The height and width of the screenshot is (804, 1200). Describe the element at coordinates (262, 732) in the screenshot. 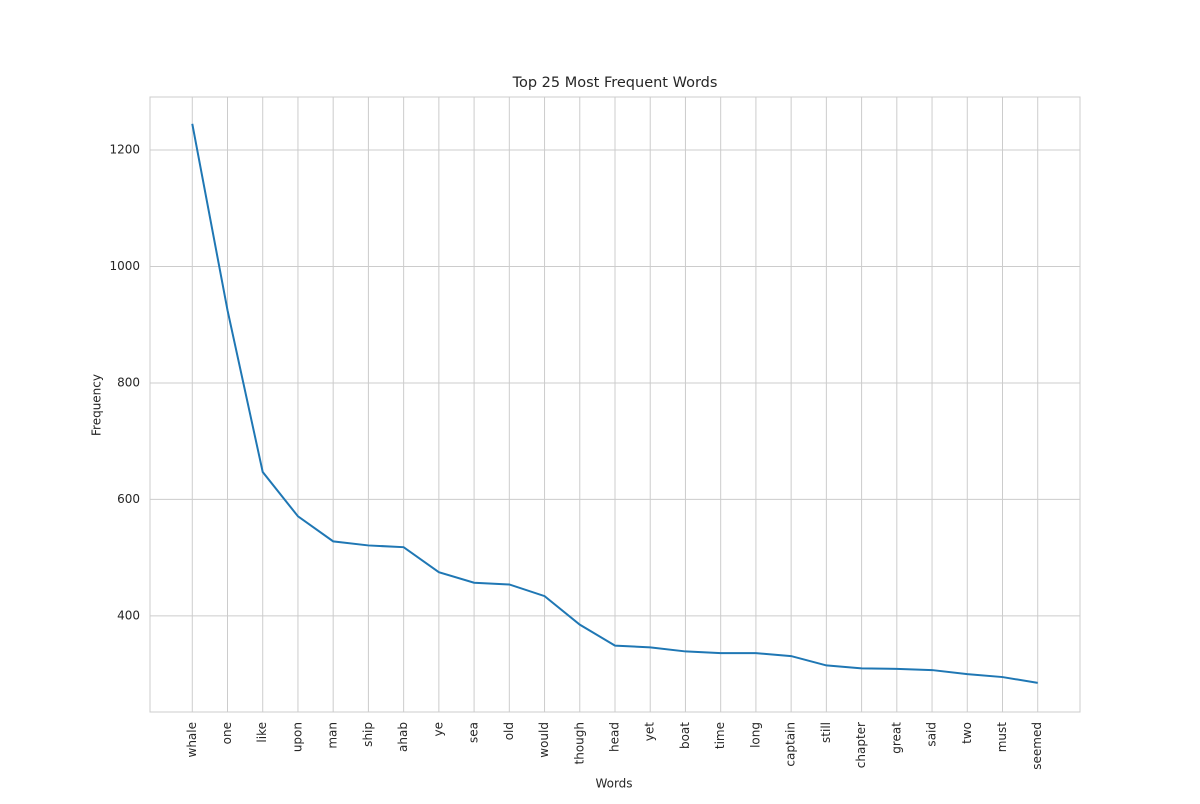

I see `x-tick-label: like` at that location.